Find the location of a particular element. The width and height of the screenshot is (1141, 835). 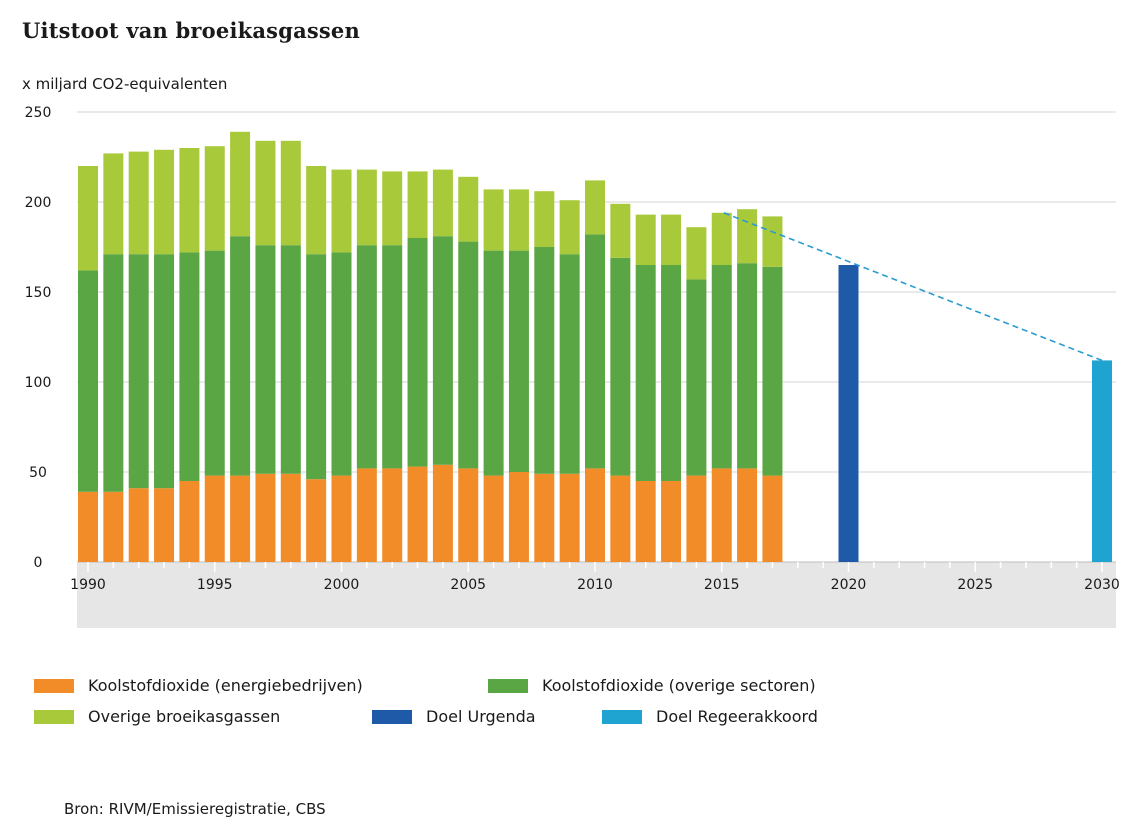

x-tick-label: 2000 is located at coordinates (342, 585).